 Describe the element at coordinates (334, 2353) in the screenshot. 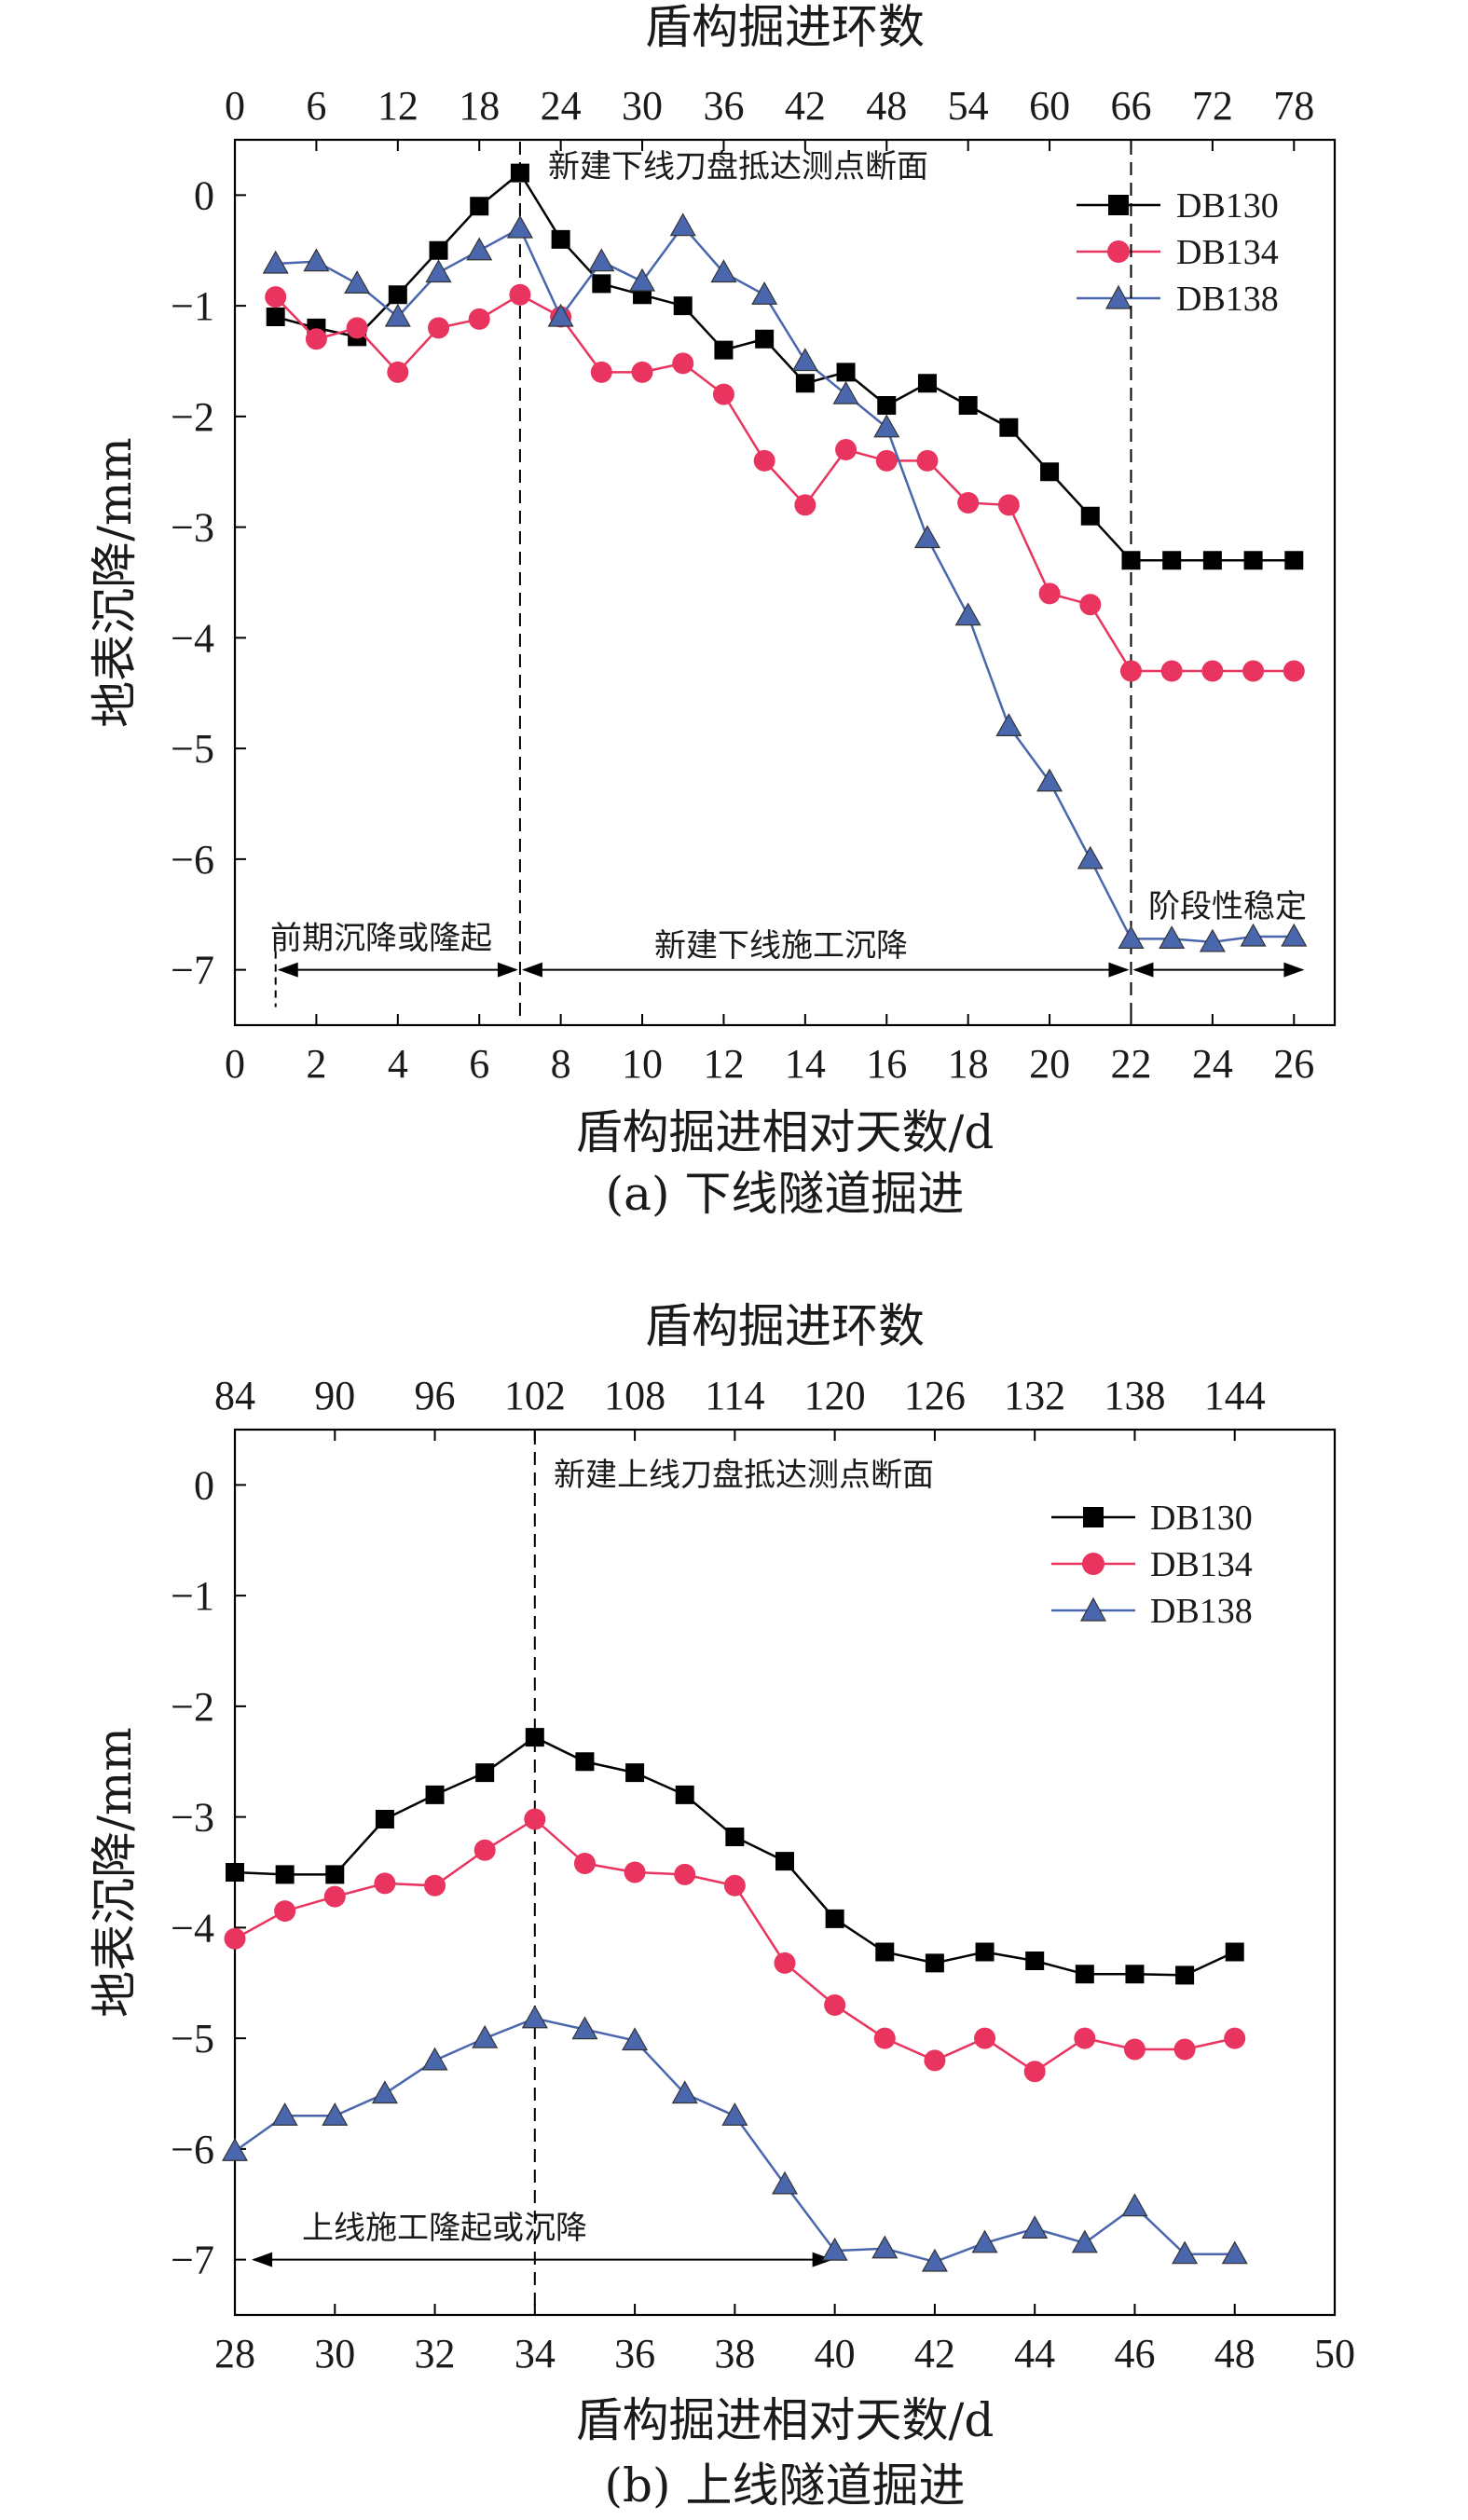

I see `panel-b-xtick-label-1: 30` at that location.